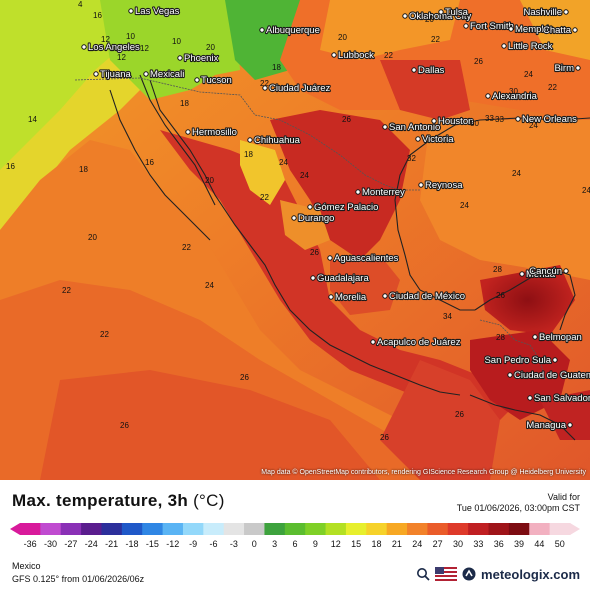 This screenshot has width=590, height=590. Describe the element at coordinates (440, 420) in the screenshot. I see `pacific-south-field` at that location.